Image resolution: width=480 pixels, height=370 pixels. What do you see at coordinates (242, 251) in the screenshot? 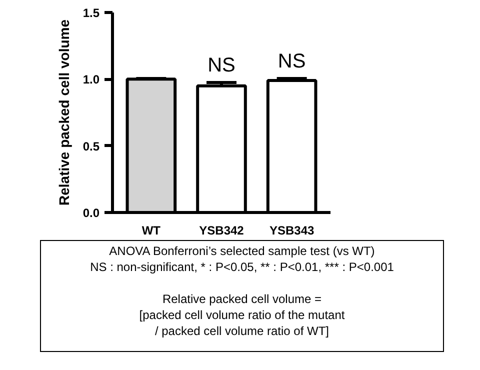
I see `text: ANOVA Bonferroni’s selected sample test (vs WT)` at bounding box center [242, 251].